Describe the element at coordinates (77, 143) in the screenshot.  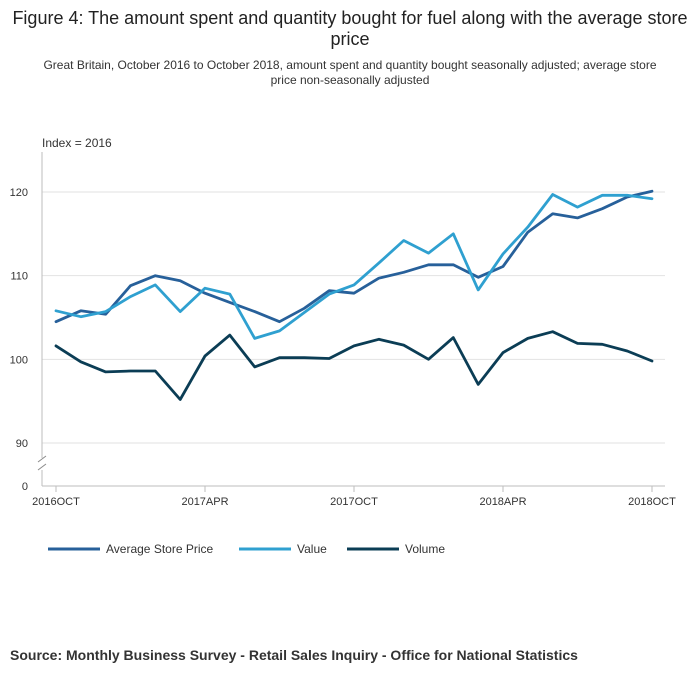
I see `y-axis-label: Index = 2016` at that location.